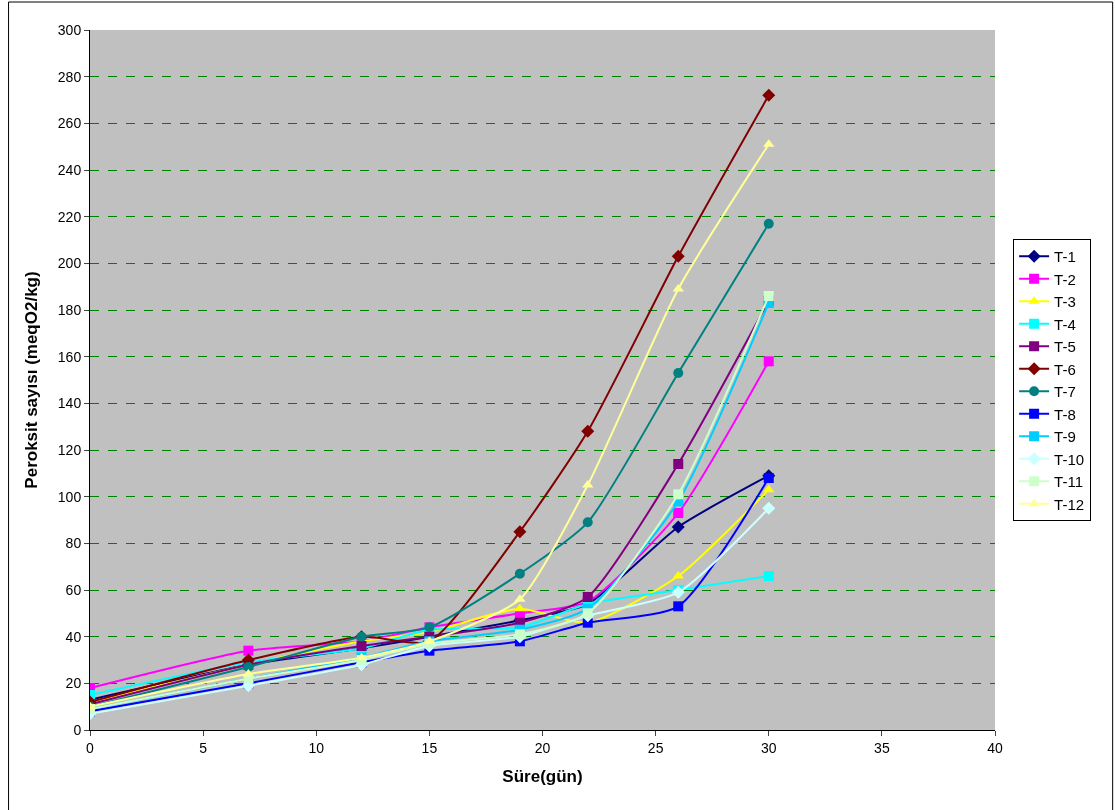 The image size is (1115, 810). I want to click on legend-label: T-4, so click(1065, 324).